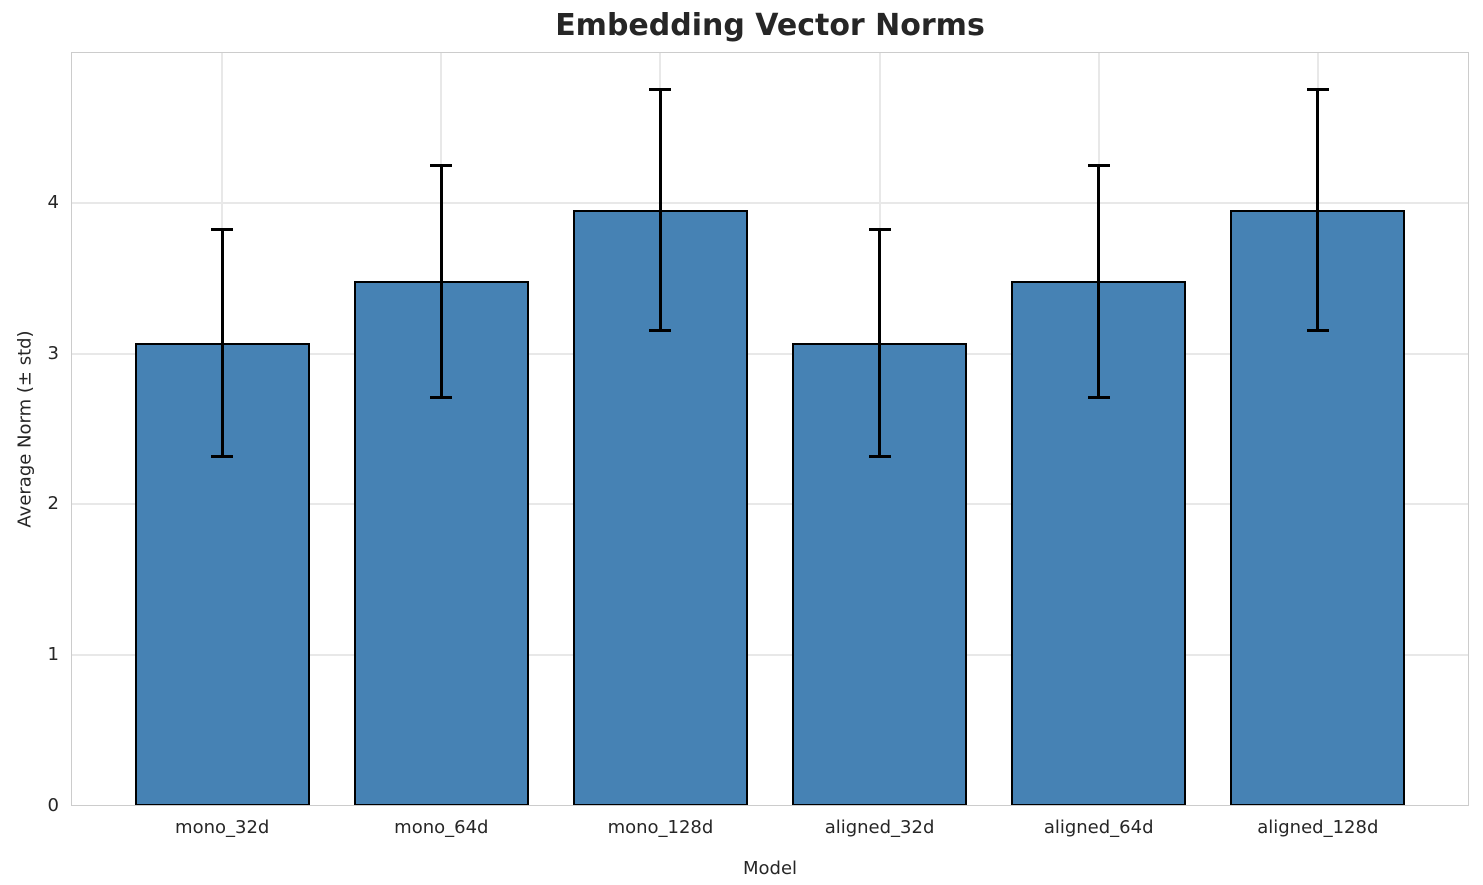 This screenshot has width=1483, height=885. I want to click on y-tick-label: 4, so click(53, 202).